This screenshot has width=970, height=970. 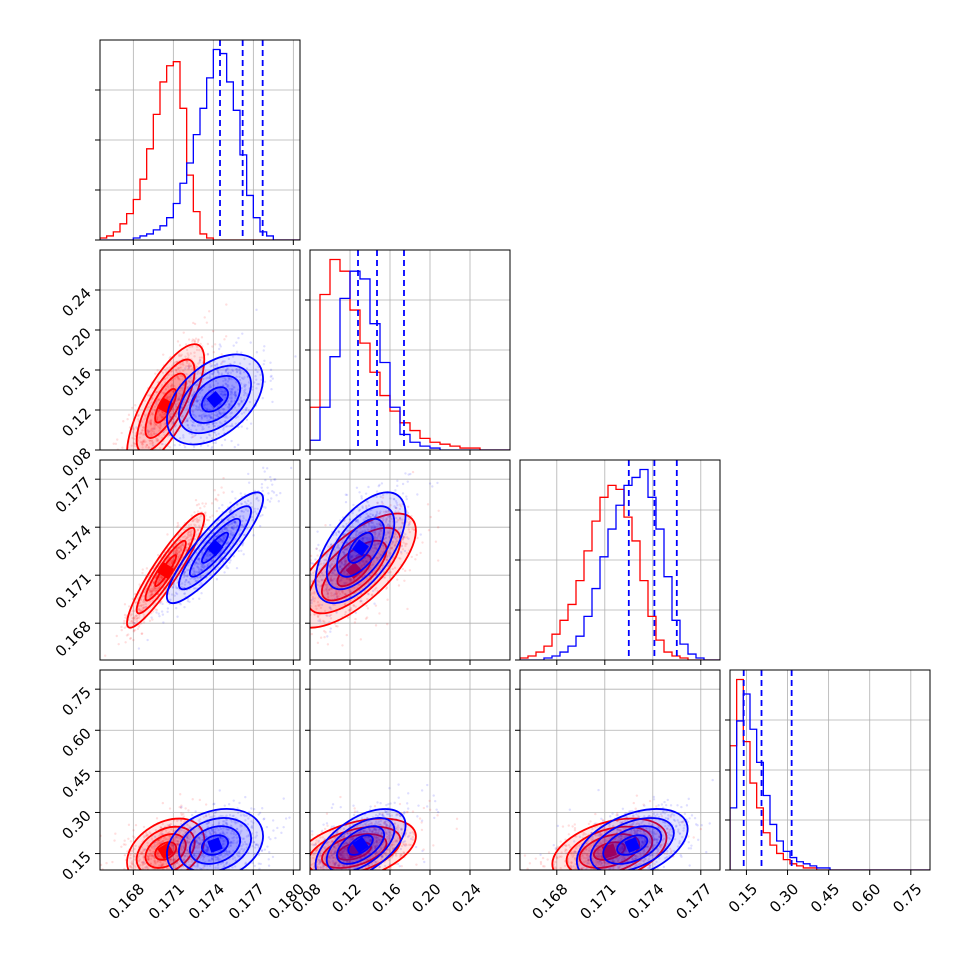 I want to click on y-tick-label: 0.75, so click(x=76, y=701).